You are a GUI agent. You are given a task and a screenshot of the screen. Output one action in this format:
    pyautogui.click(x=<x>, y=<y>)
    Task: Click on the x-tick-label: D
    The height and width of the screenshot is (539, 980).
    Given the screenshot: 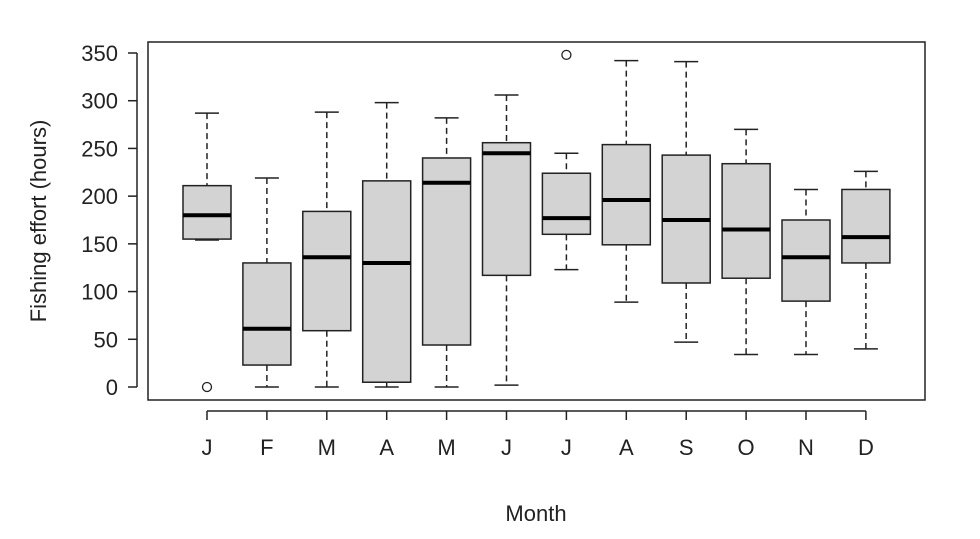 What is the action you would take?
    pyautogui.click(x=866, y=447)
    